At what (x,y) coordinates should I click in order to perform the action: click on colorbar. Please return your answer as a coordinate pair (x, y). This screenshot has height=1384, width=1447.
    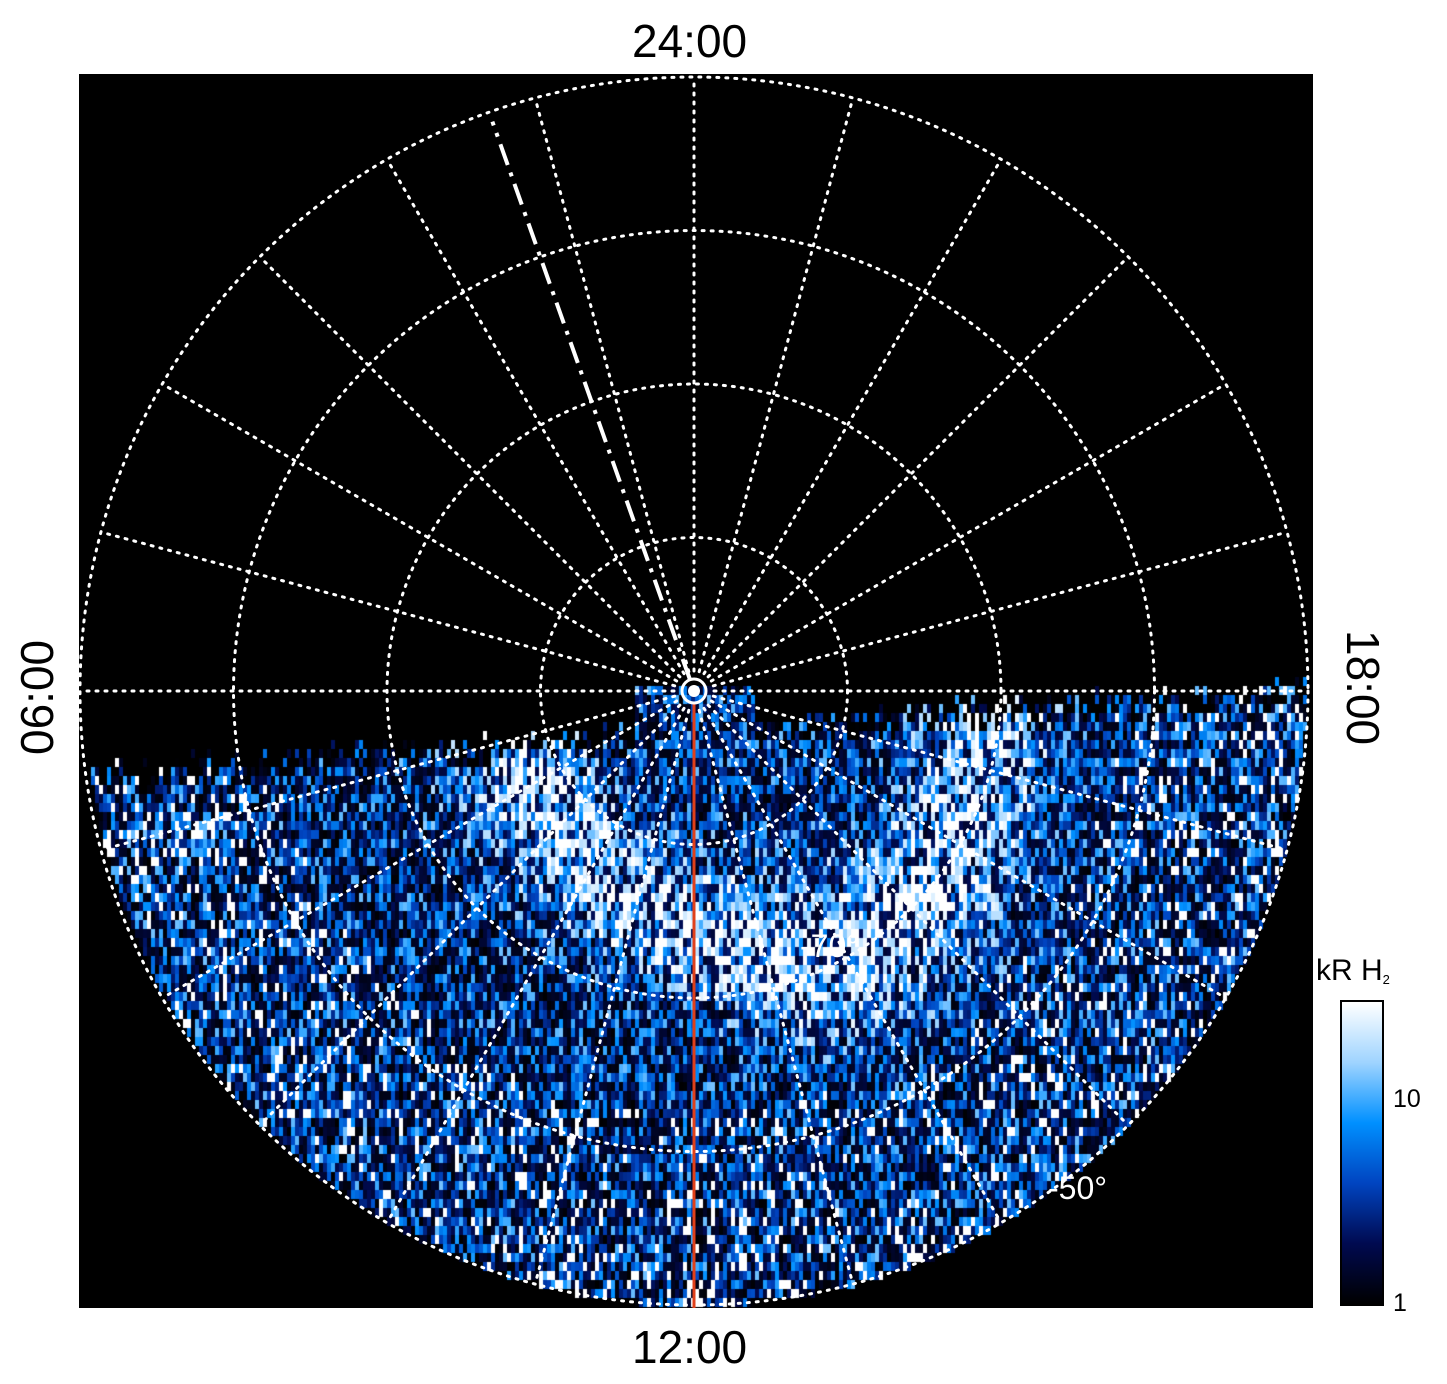
    Looking at the image, I should click on (1362, 1153).